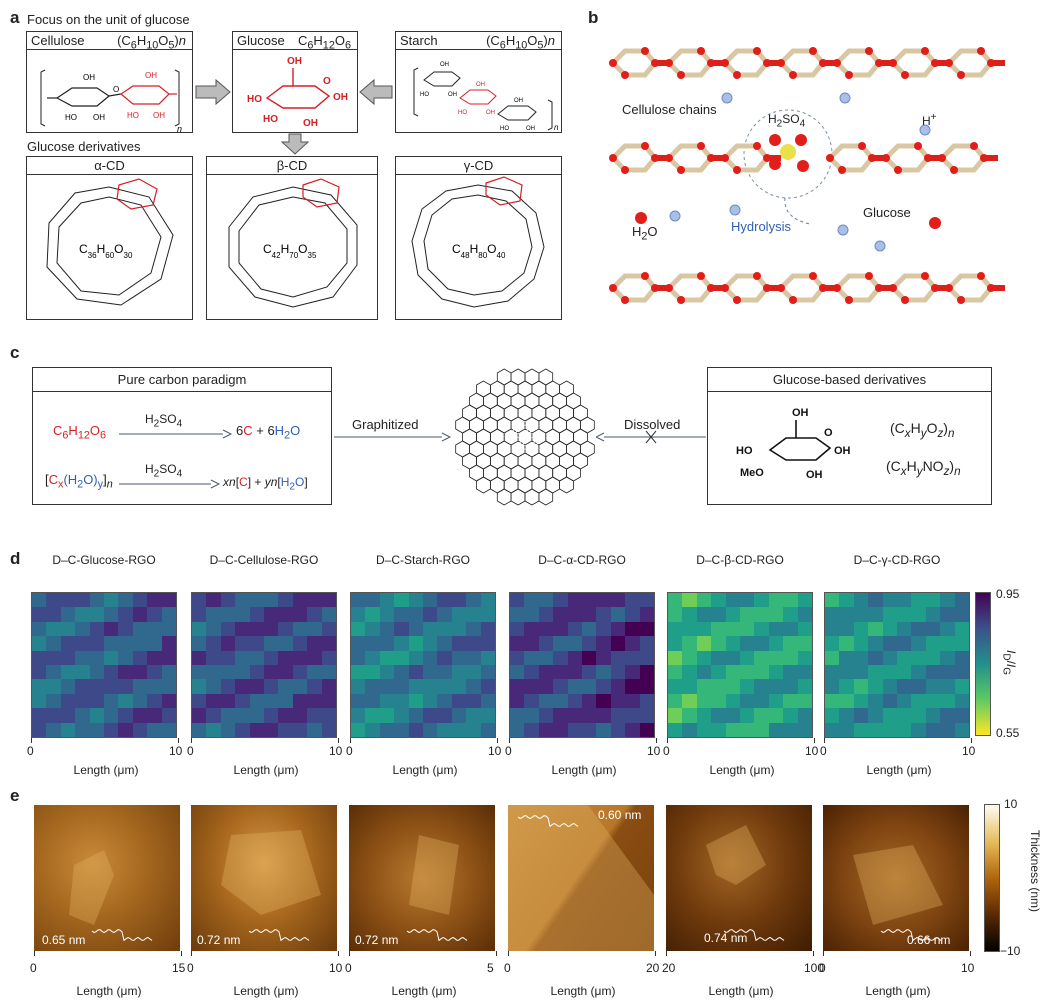 The image size is (1055, 1007). I want to click on beta-cd-ring: C42H70O35, so click(293, 243).